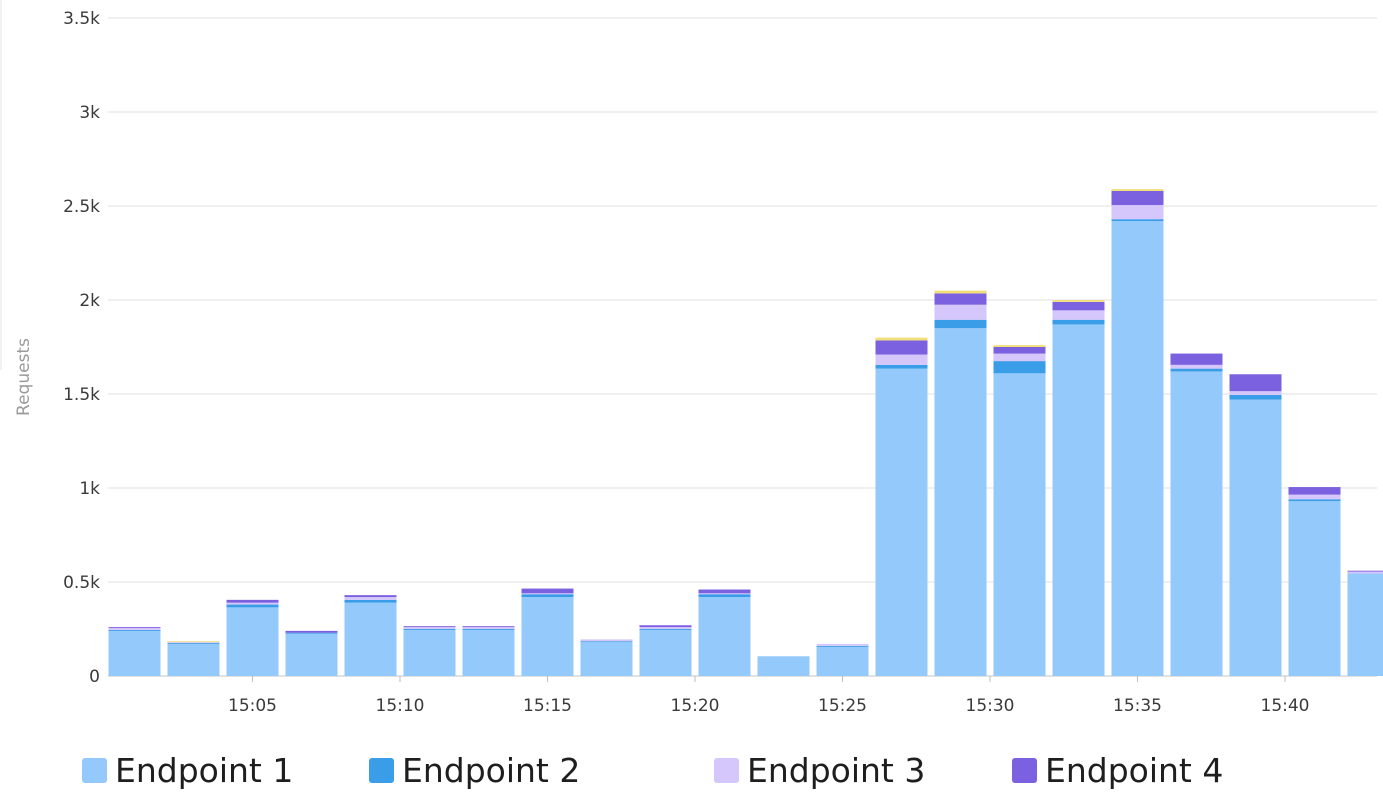 The height and width of the screenshot is (800, 1383). What do you see at coordinates (547, 706) in the screenshot?
I see `x-tick-label: 15:15` at bounding box center [547, 706].